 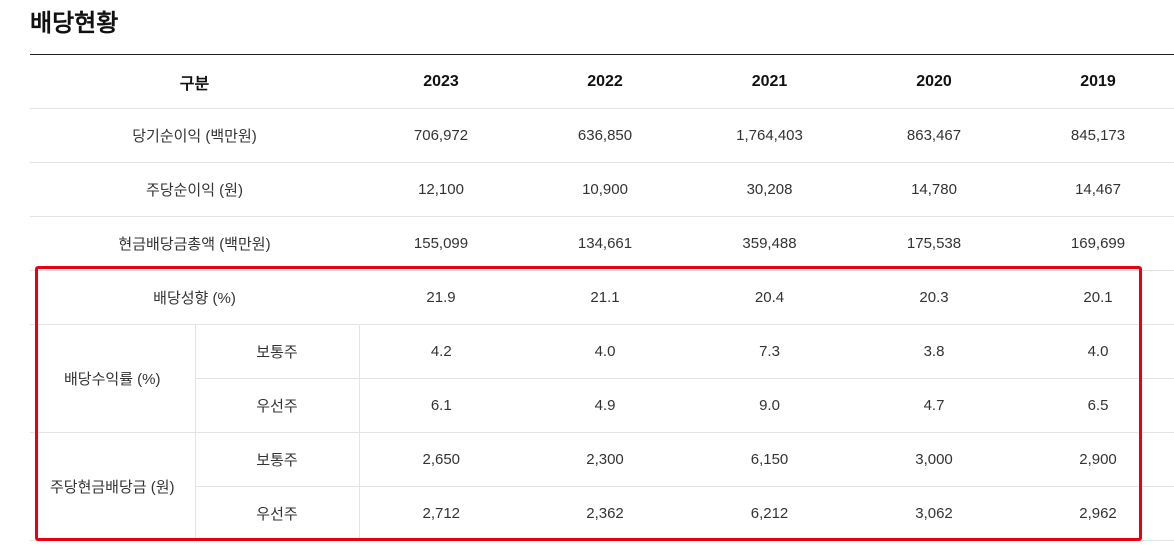 I want to click on cell-value: 2,300, so click(x=605, y=459).